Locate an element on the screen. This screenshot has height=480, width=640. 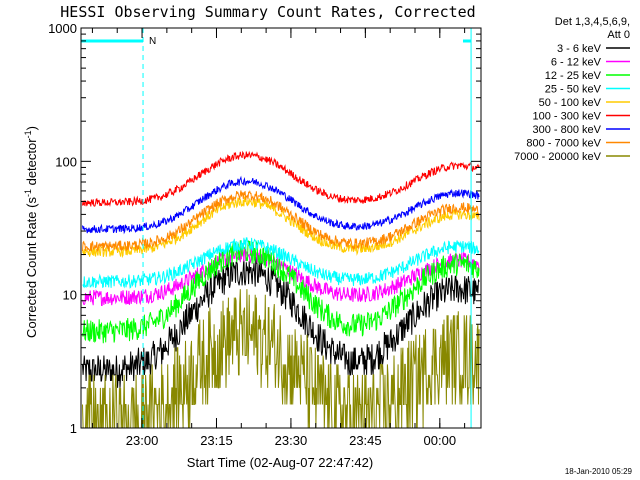
legend-header-detectors: Det 1,3,4,5,6,9, is located at coordinates (592, 22).